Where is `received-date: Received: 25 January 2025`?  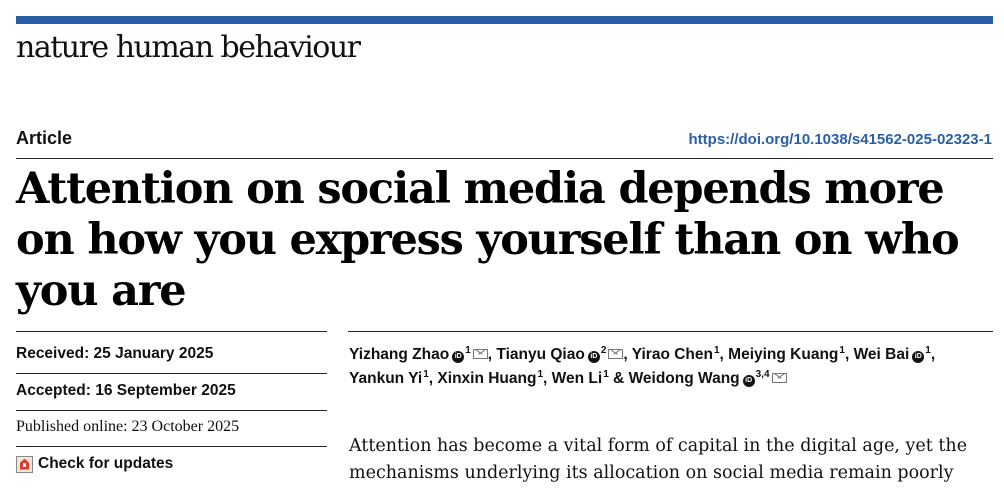
received-date: Received: 25 January 2025 is located at coordinates (115, 353).